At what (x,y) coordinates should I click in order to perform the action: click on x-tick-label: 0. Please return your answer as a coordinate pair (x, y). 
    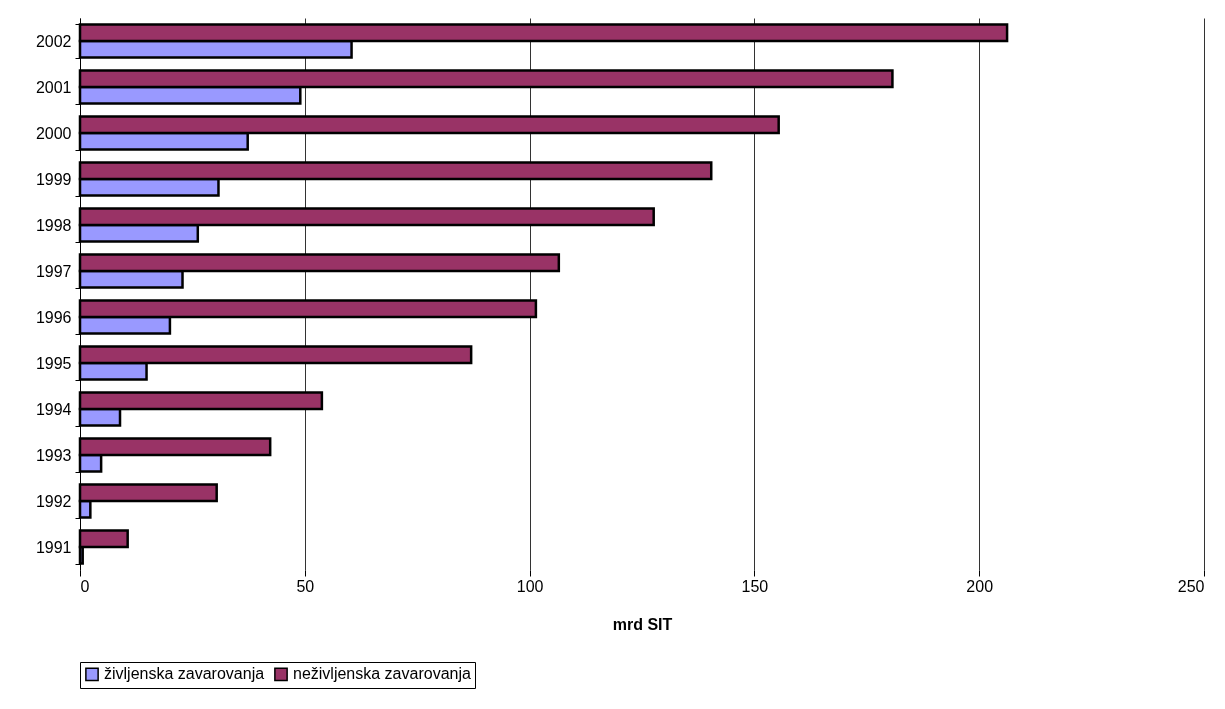
    Looking at the image, I should click on (85, 586).